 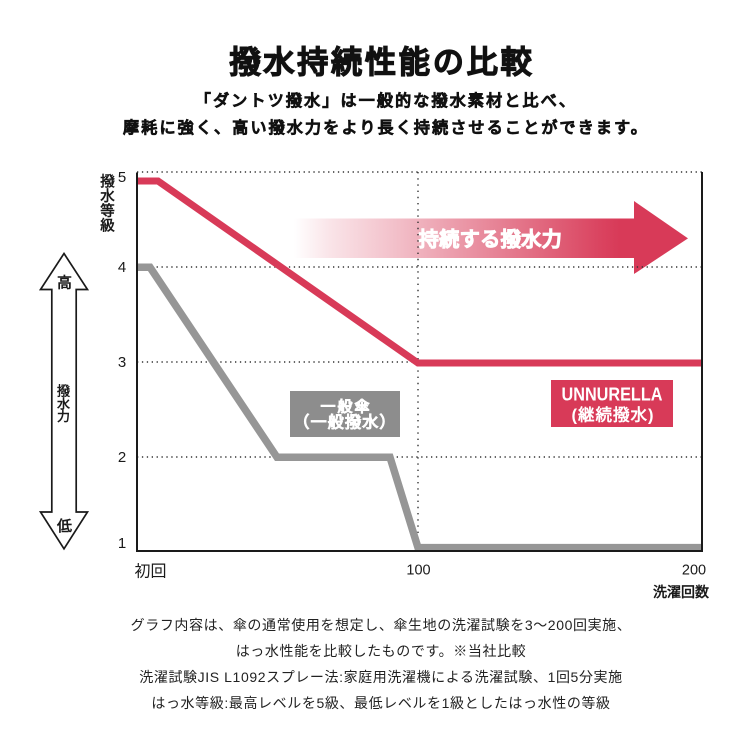 I want to click on svg-text: 等, so click(x=107, y=211).